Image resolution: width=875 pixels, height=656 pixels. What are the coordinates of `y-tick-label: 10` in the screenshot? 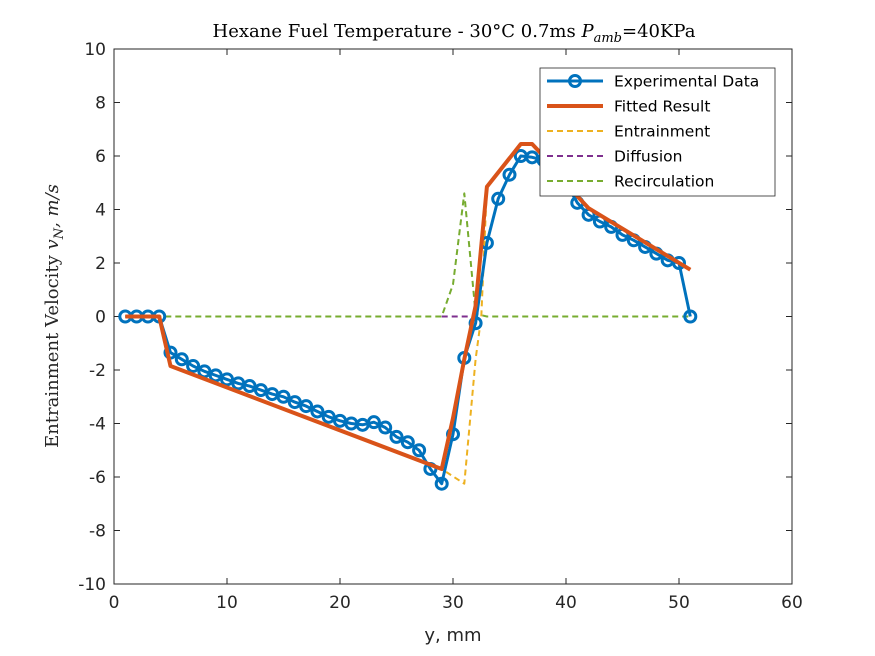 It's located at (95, 50).